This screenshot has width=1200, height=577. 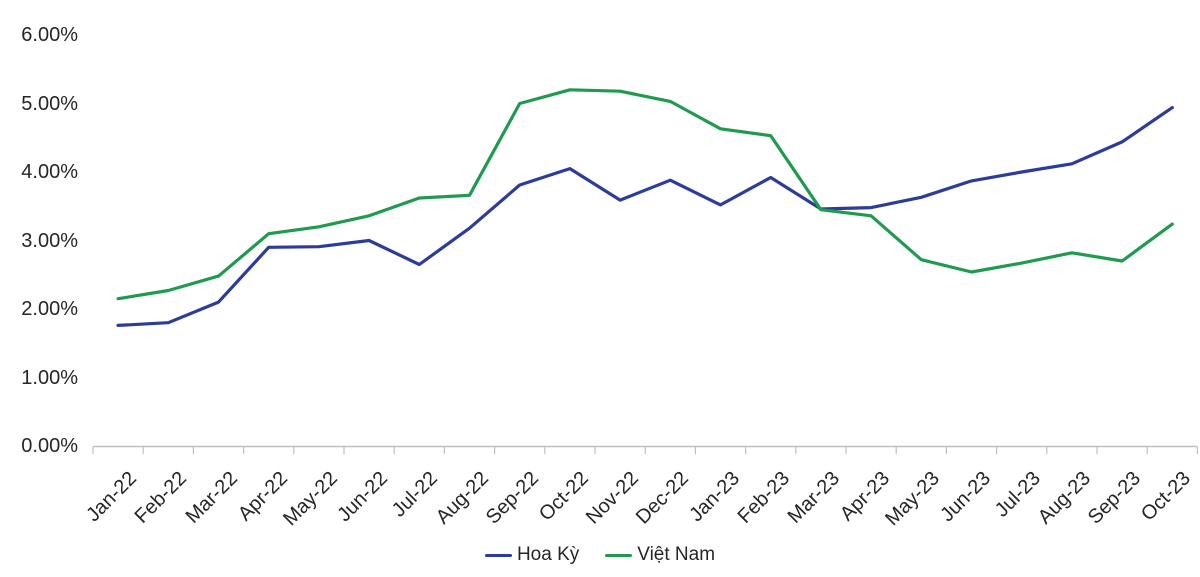 I want to click on legend: Hoa Kỳ Việt Nam, so click(x=600, y=555).